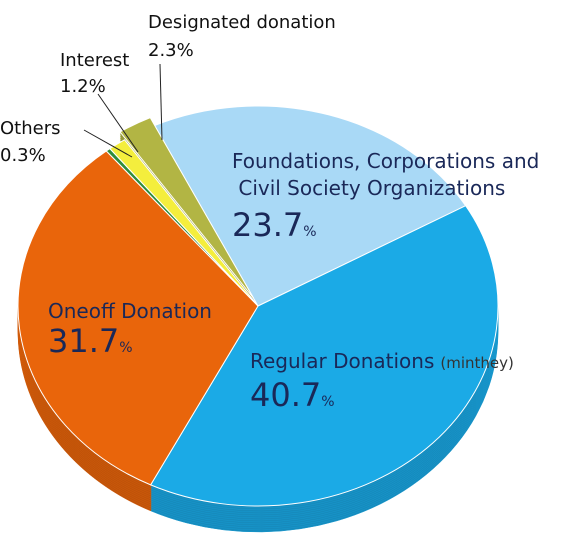  What do you see at coordinates (23, 155) in the screenshot?
I see `value-label: 0.3%` at bounding box center [23, 155].